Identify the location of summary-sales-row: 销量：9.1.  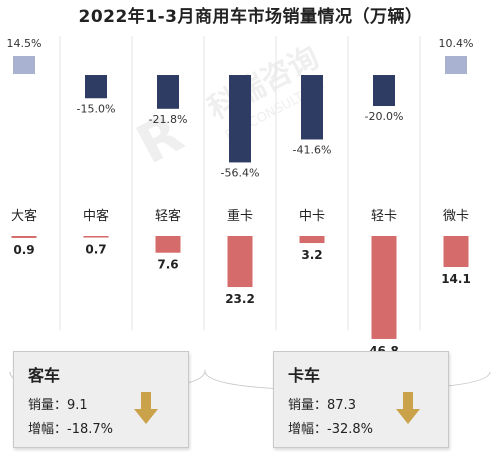
(58, 403).